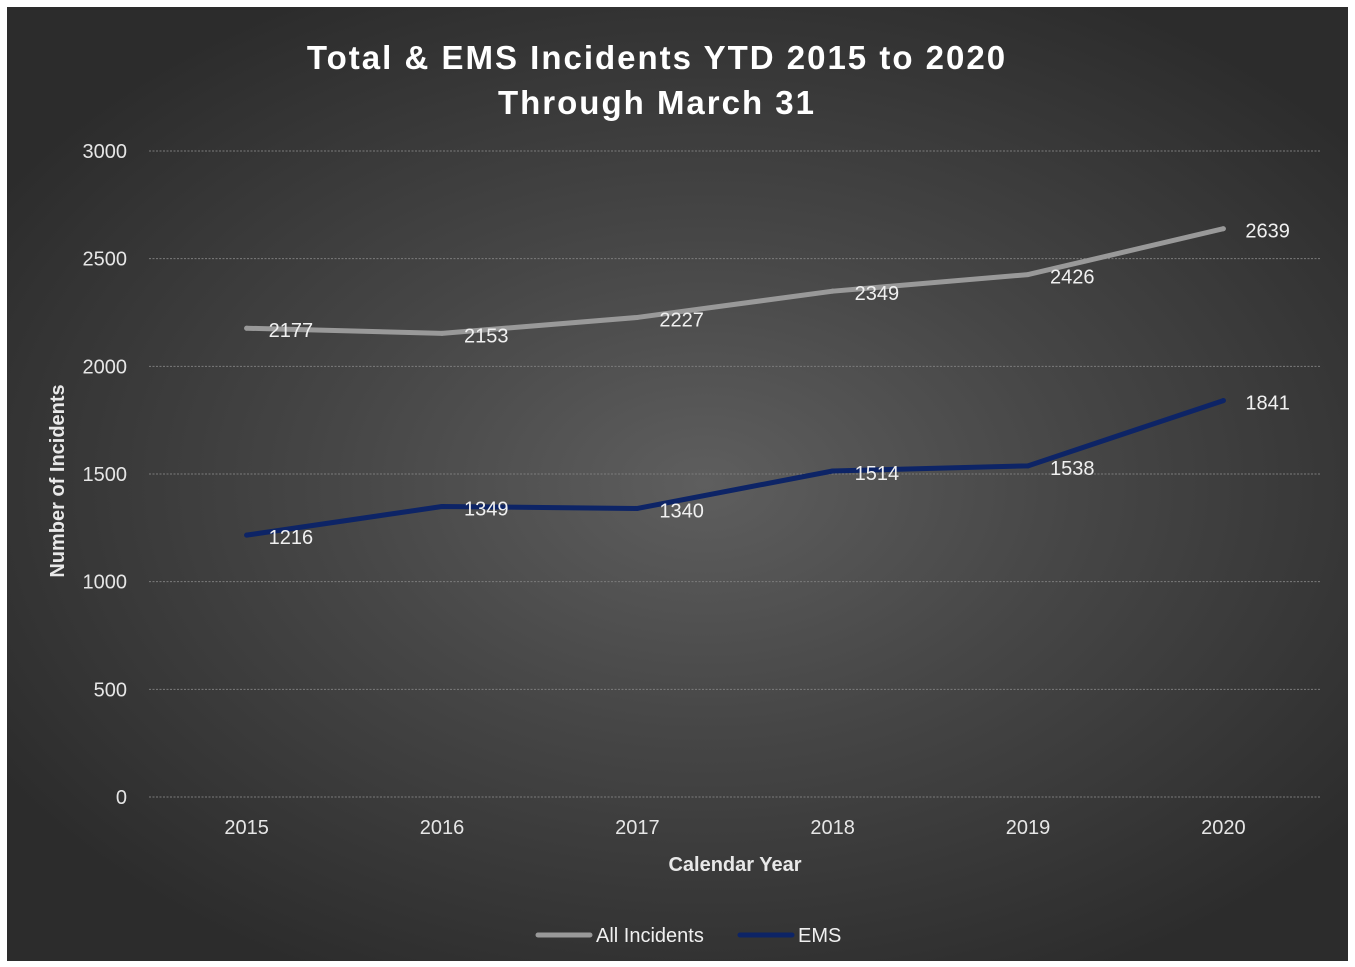 The width and height of the screenshot is (1355, 967). I want to click on data-label: 2153, so click(486, 336).